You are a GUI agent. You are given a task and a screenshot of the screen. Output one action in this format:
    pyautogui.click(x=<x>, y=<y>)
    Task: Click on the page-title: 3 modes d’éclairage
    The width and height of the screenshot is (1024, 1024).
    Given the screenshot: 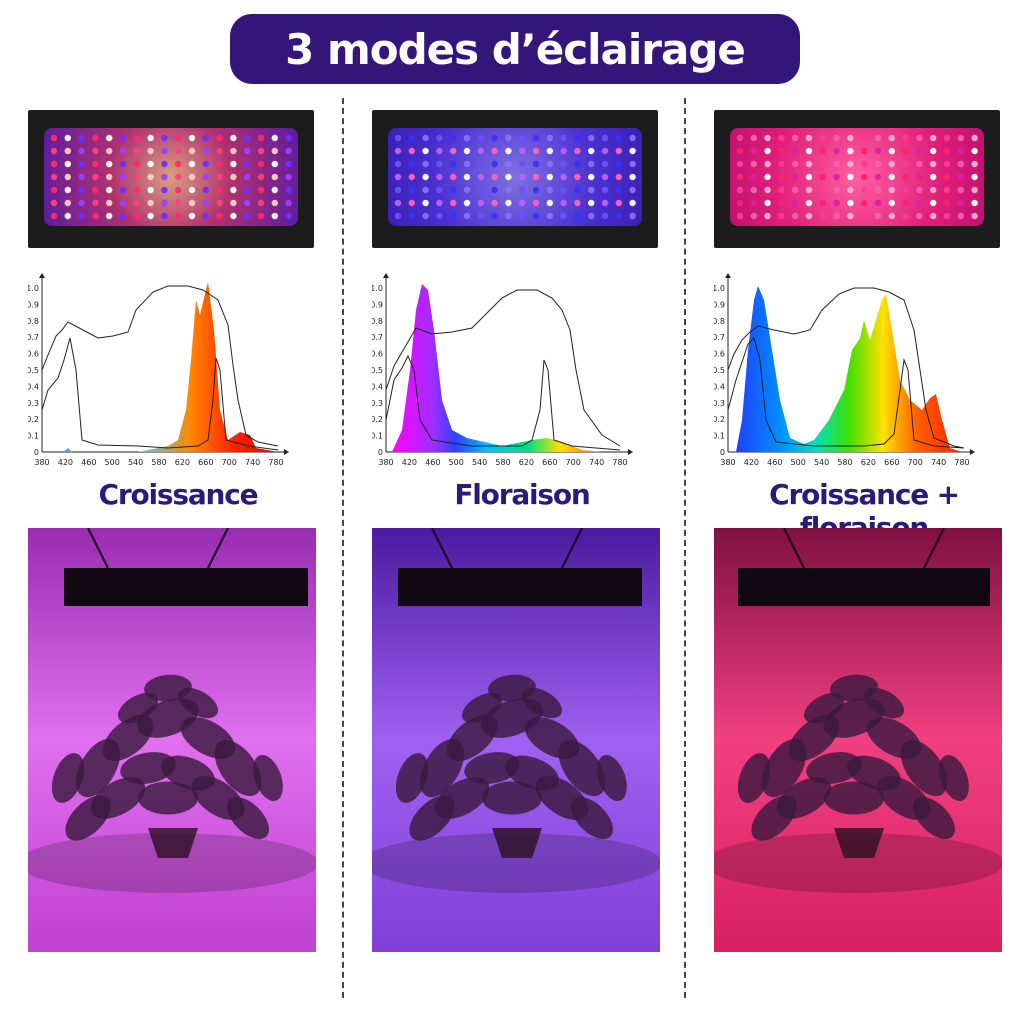 What is the action you would take?
    pyautogui.click(x=515, y=49)
    